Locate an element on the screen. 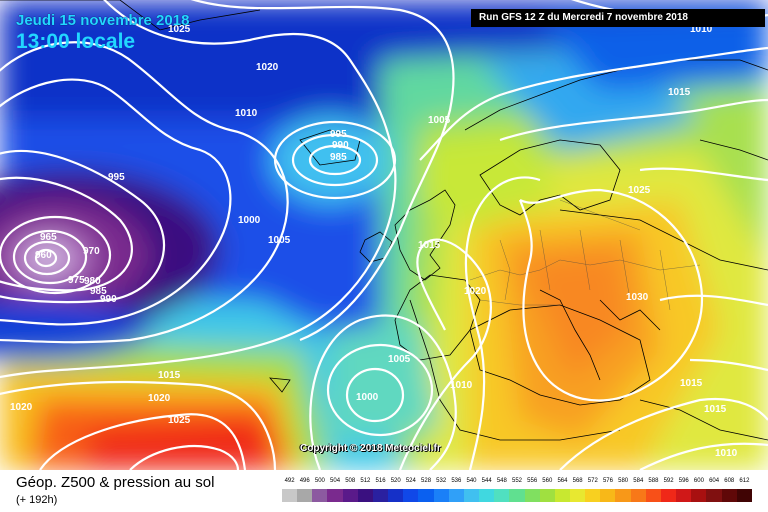 Image resolution: width=768 pixels, height=512 pixels. color-scale-label: 600 is located at coordinates (698, 481).